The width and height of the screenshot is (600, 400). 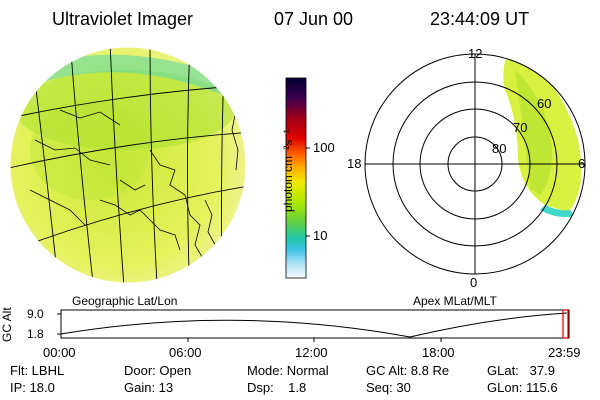 I want to click on polar-label-80: 80, so click(x=499, y=148).